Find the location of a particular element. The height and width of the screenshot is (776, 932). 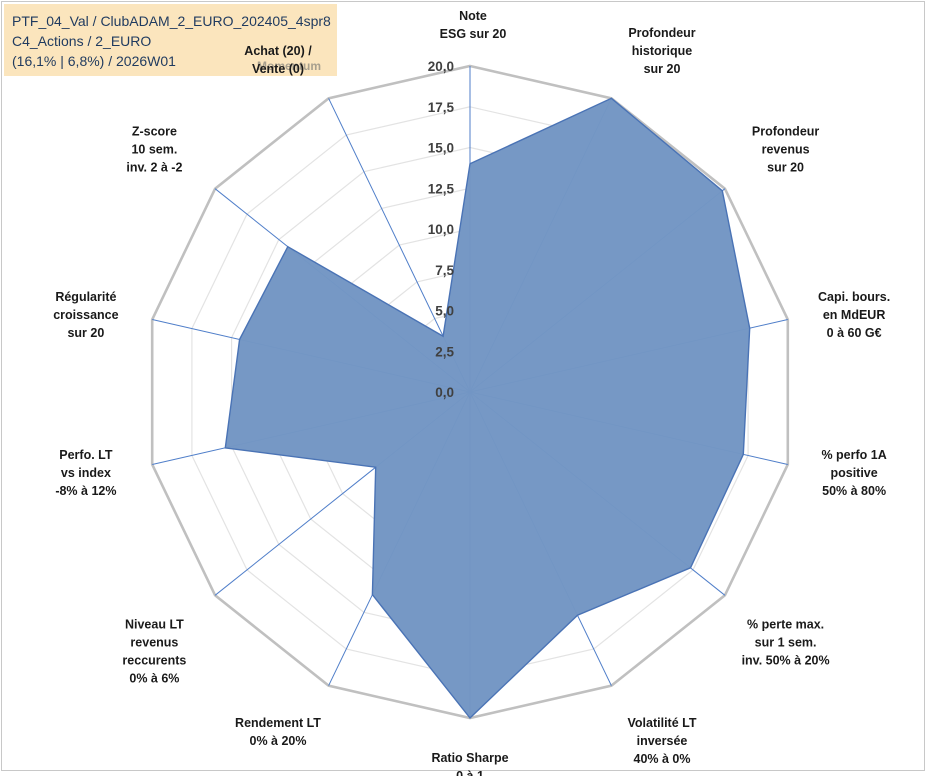

axis-label-line: inv. 50% à 20% is located at coordinates (786, 660).